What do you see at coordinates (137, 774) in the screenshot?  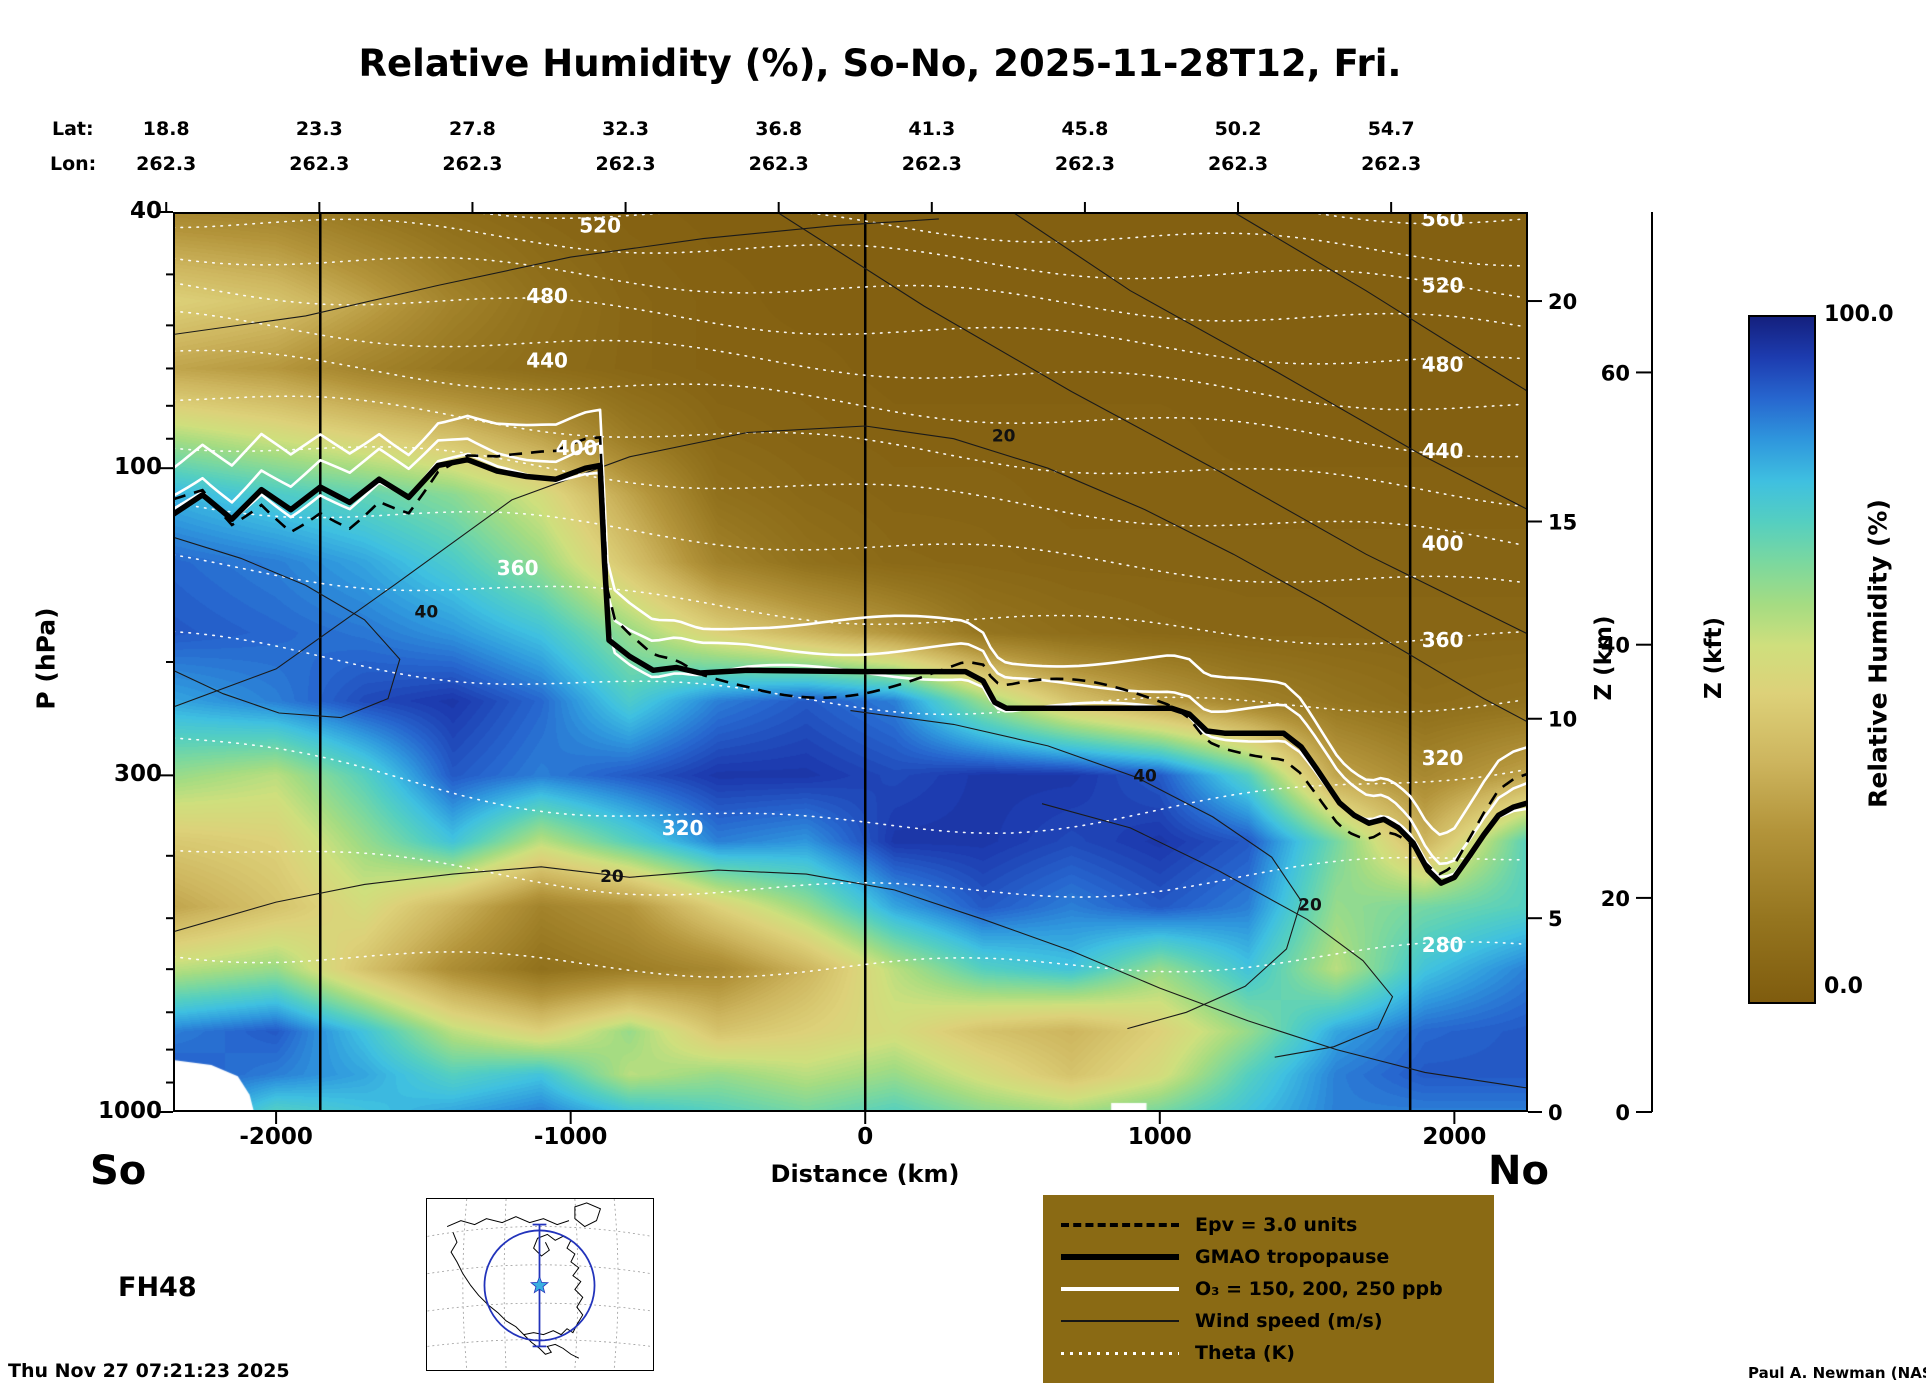 I see `pressure-tick-label: 300` at bounding box center [137, 774].